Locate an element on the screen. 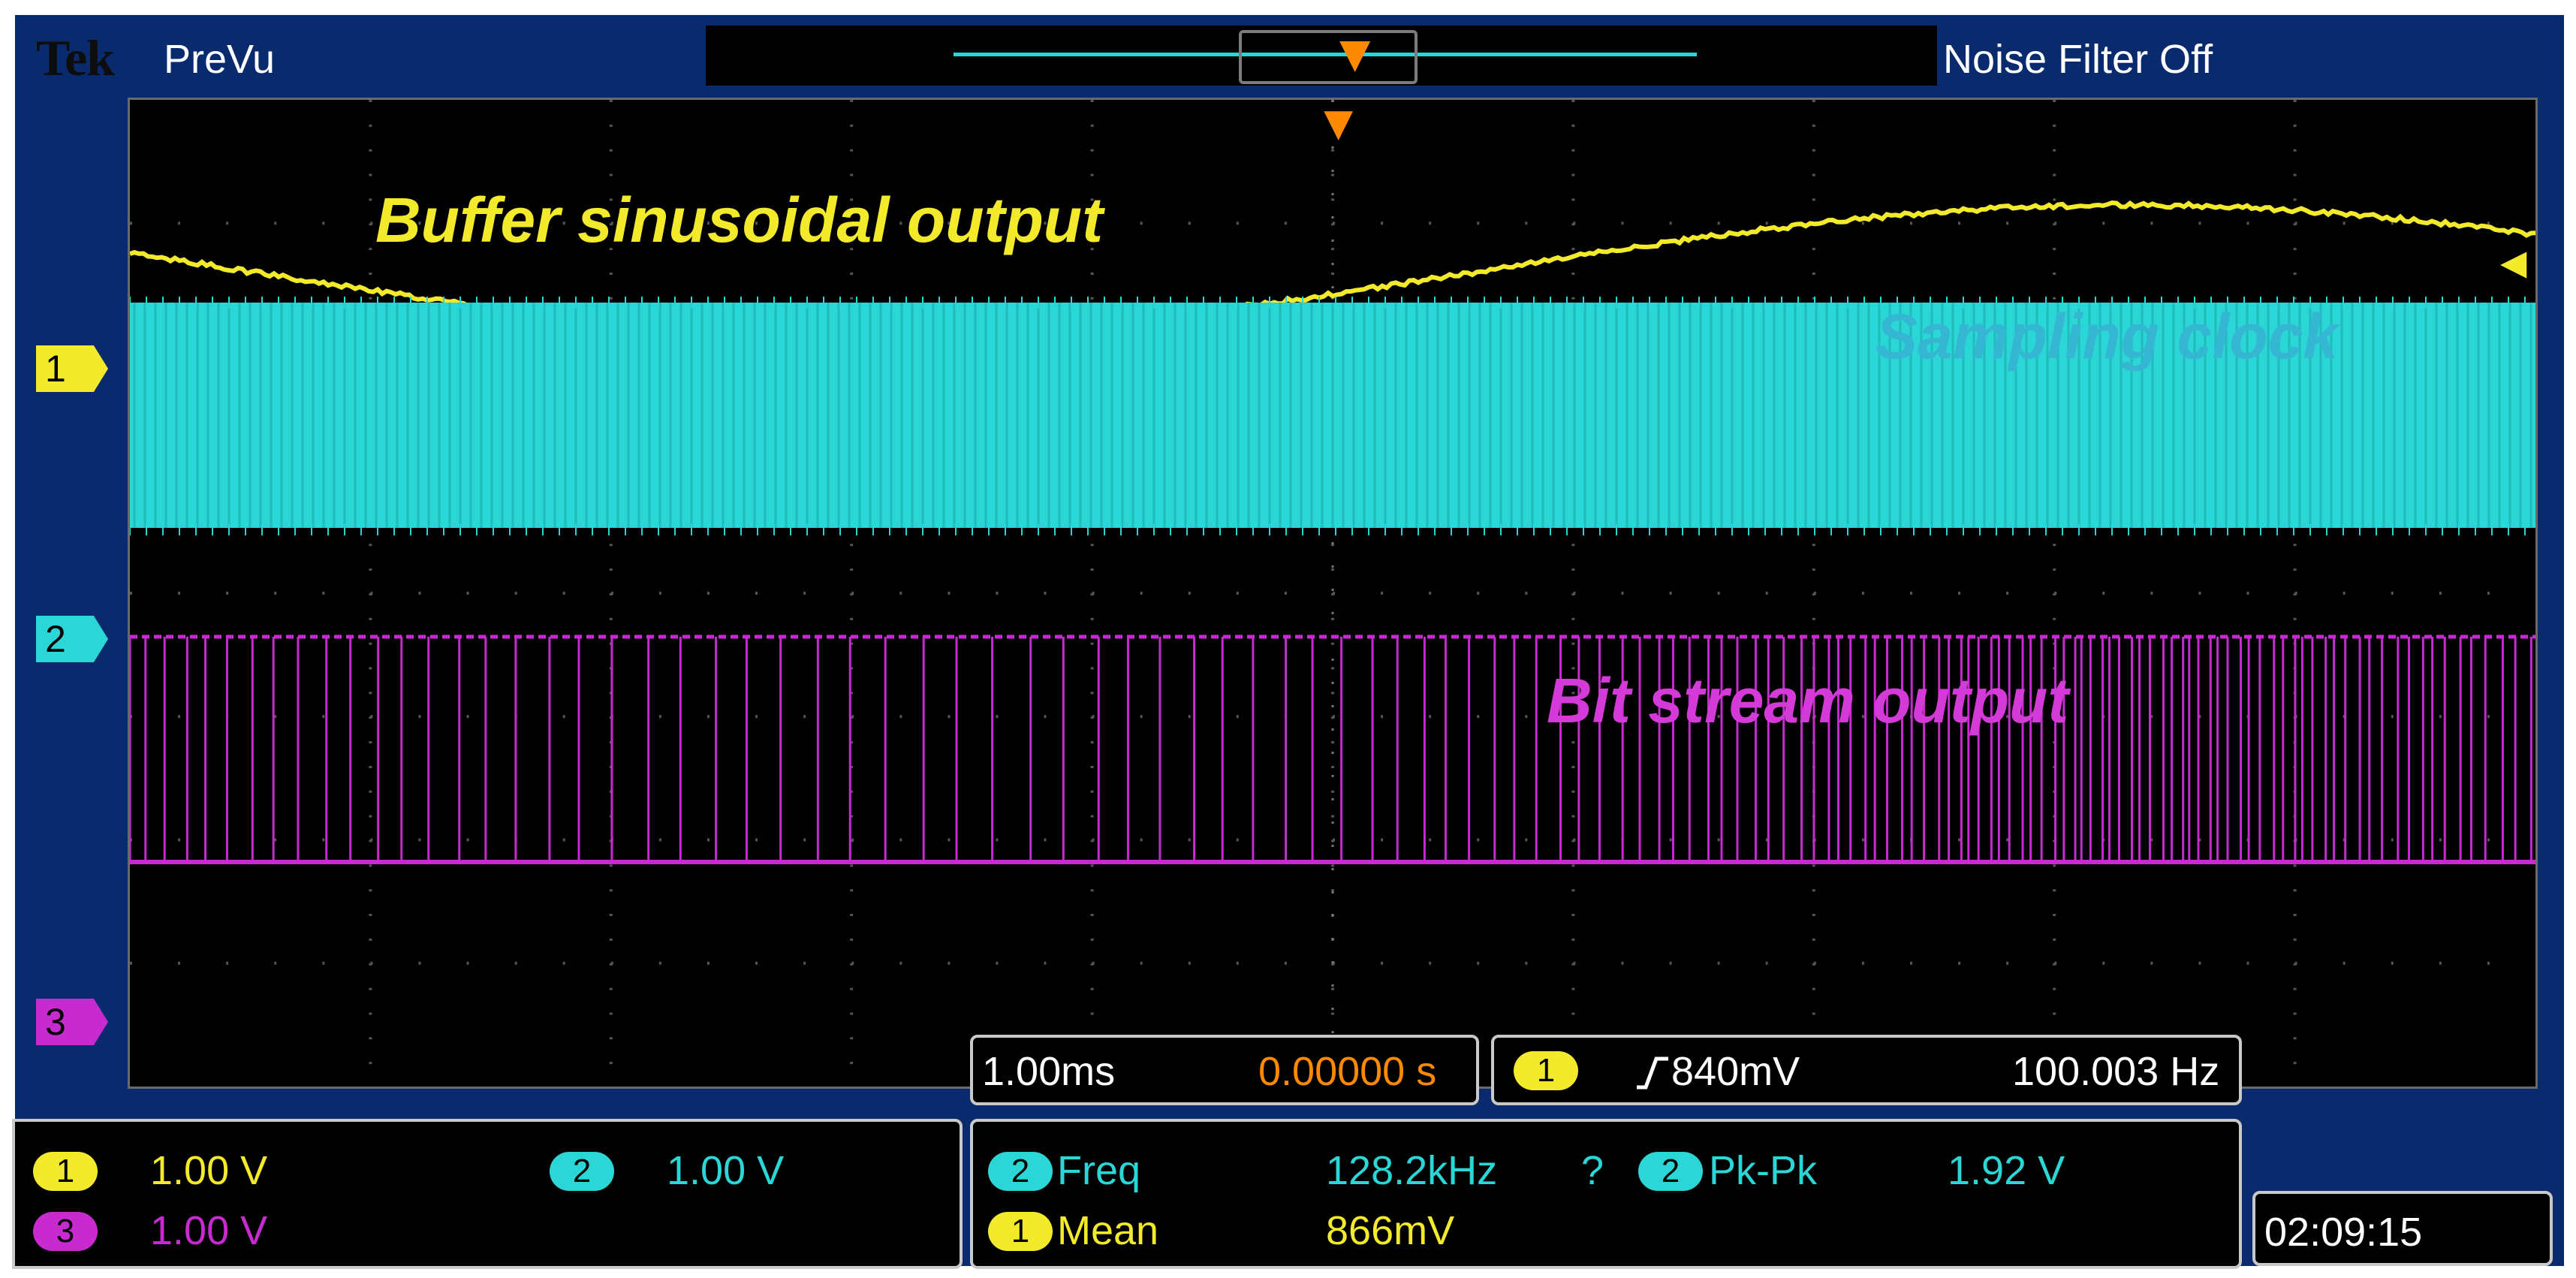  ch2-badge: 2 is located at coordinates (582, 1171).